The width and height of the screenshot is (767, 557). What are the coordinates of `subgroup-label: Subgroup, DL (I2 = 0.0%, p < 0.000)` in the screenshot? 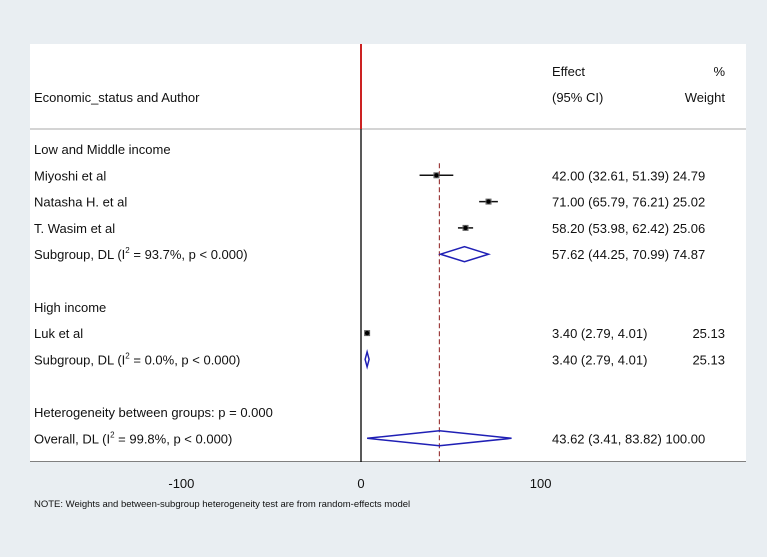 It's located at (137, 359).